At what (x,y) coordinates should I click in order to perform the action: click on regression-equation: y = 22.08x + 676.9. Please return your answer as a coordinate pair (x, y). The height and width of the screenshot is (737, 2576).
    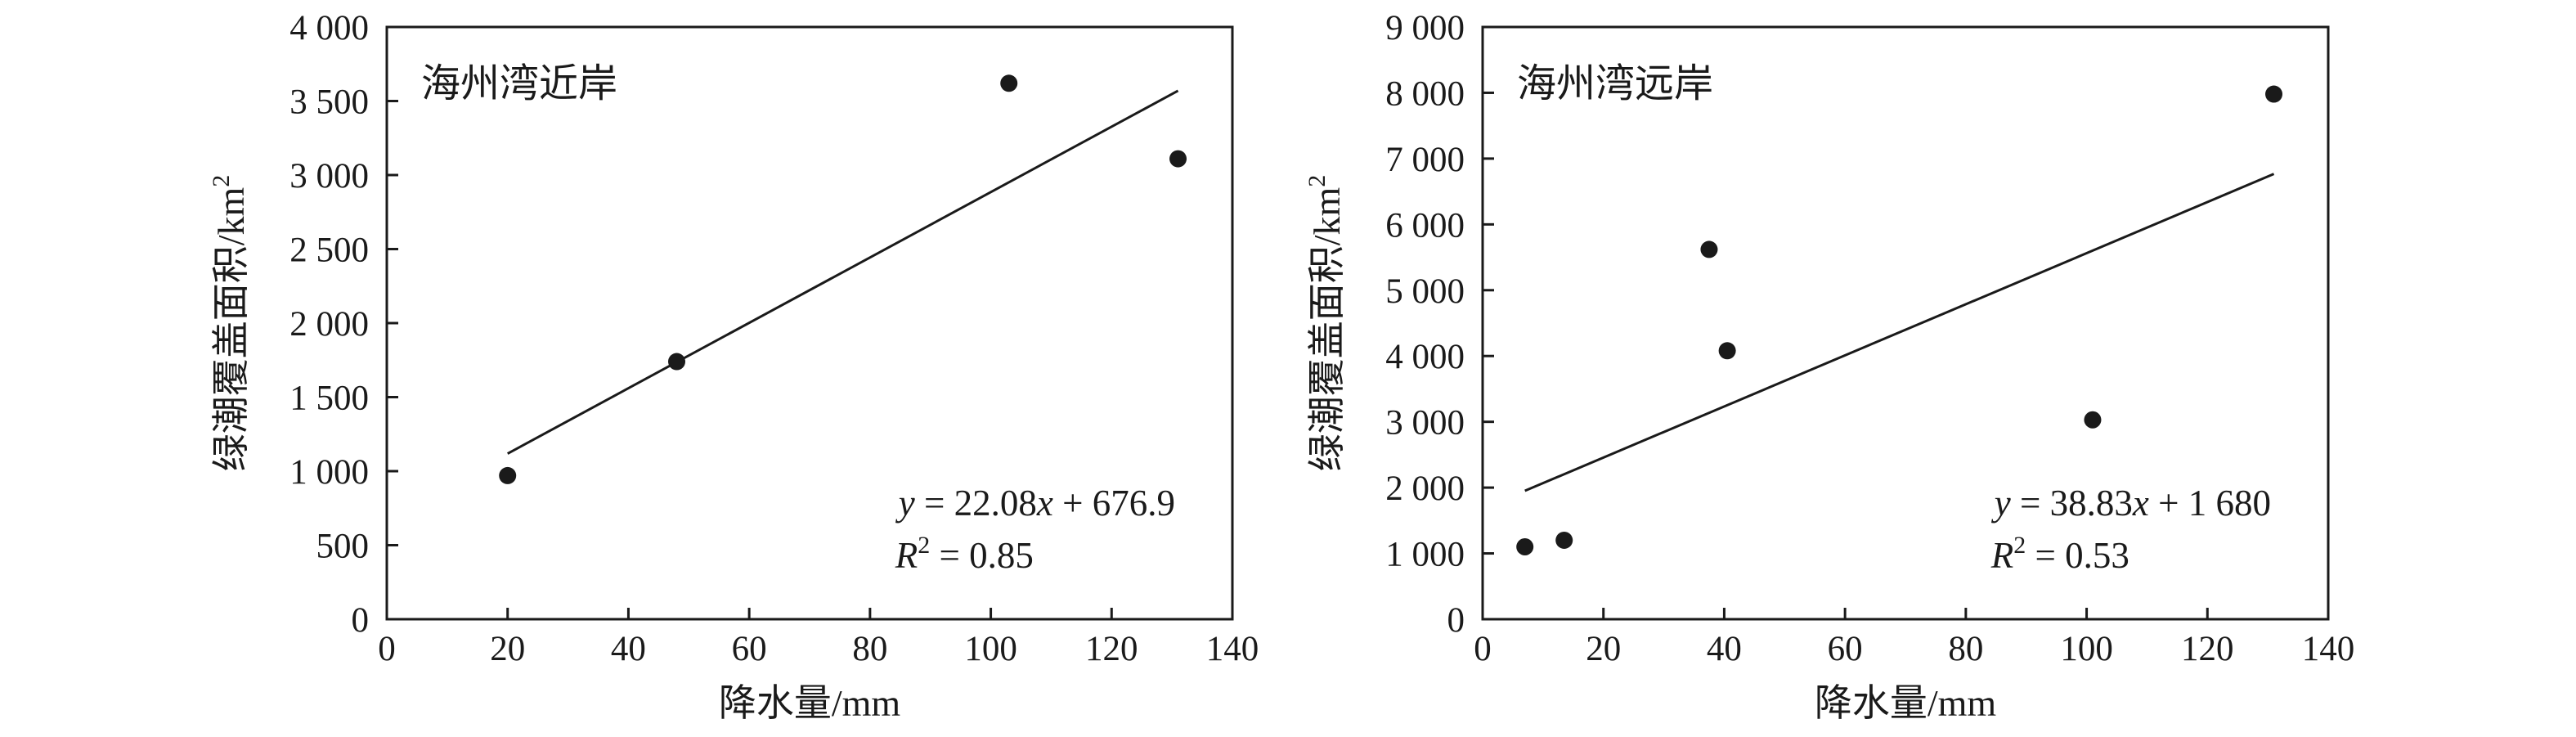
    Looking at the image, I should click on (1035, 503).